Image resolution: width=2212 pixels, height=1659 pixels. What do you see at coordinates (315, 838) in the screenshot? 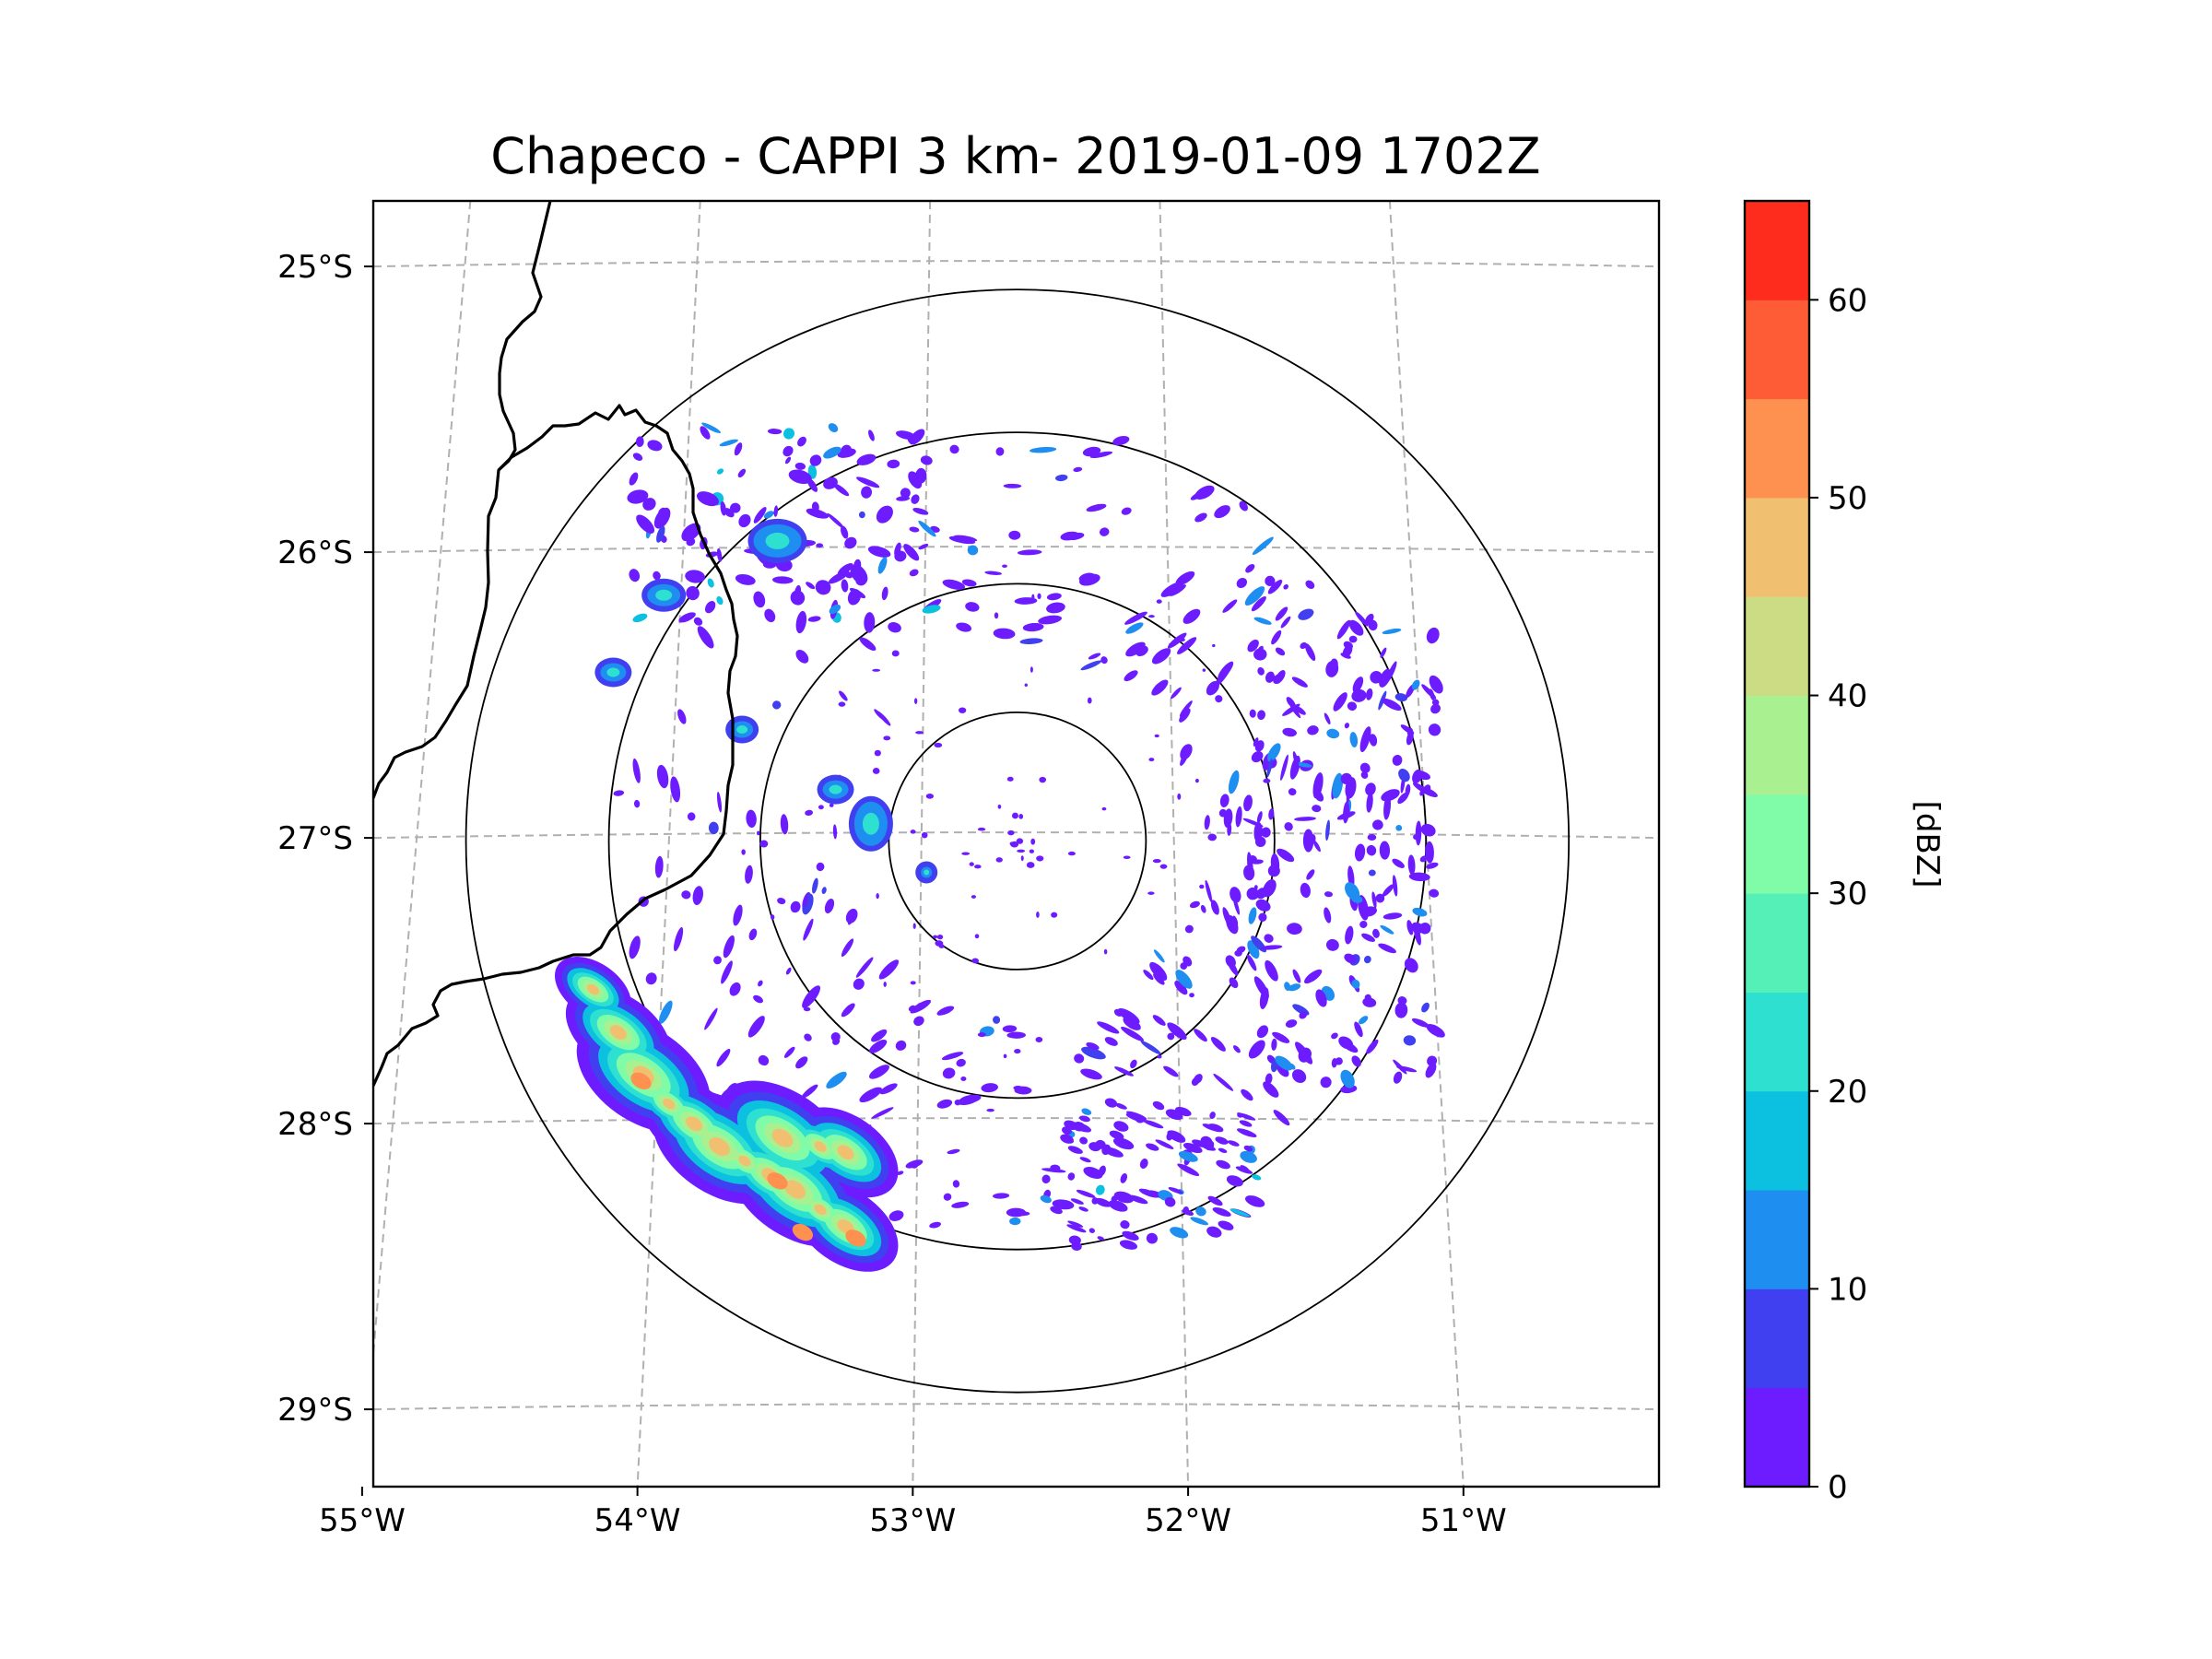
I see `y-tick-label: 27°S` at bounding box center [315, 838].